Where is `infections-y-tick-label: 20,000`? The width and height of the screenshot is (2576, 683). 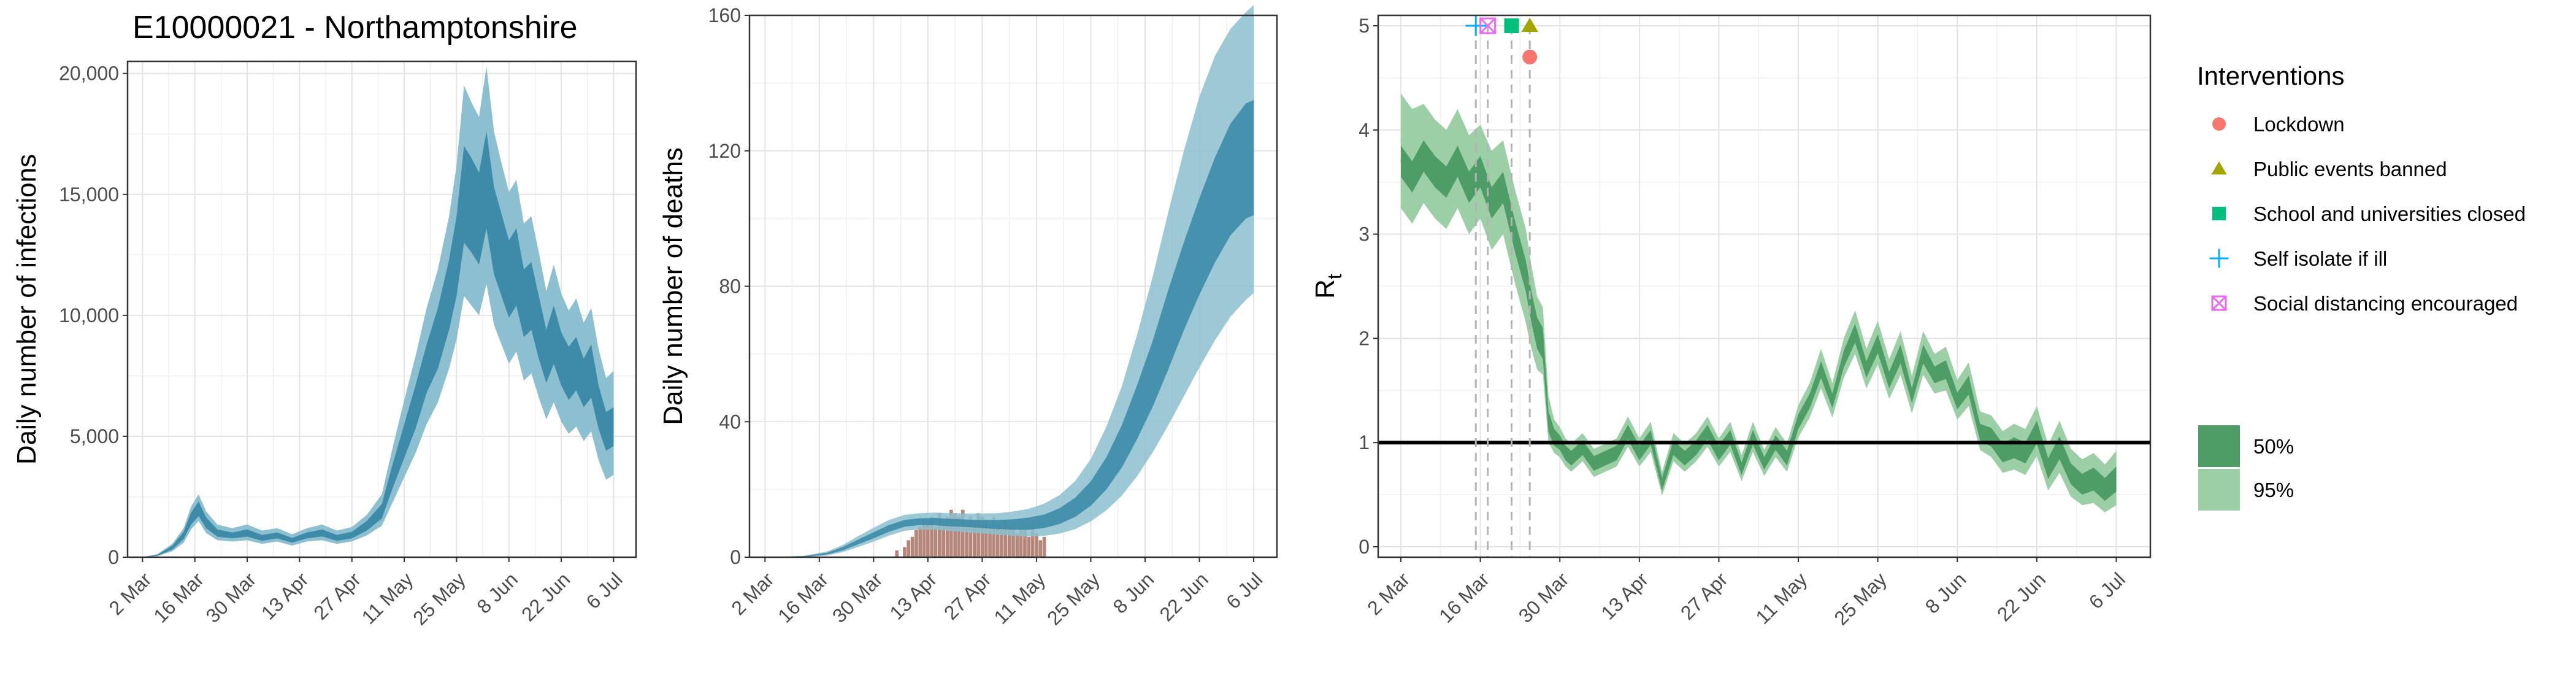 infections-y-tick-label: 20,000 is located at coordinates (89, 74).